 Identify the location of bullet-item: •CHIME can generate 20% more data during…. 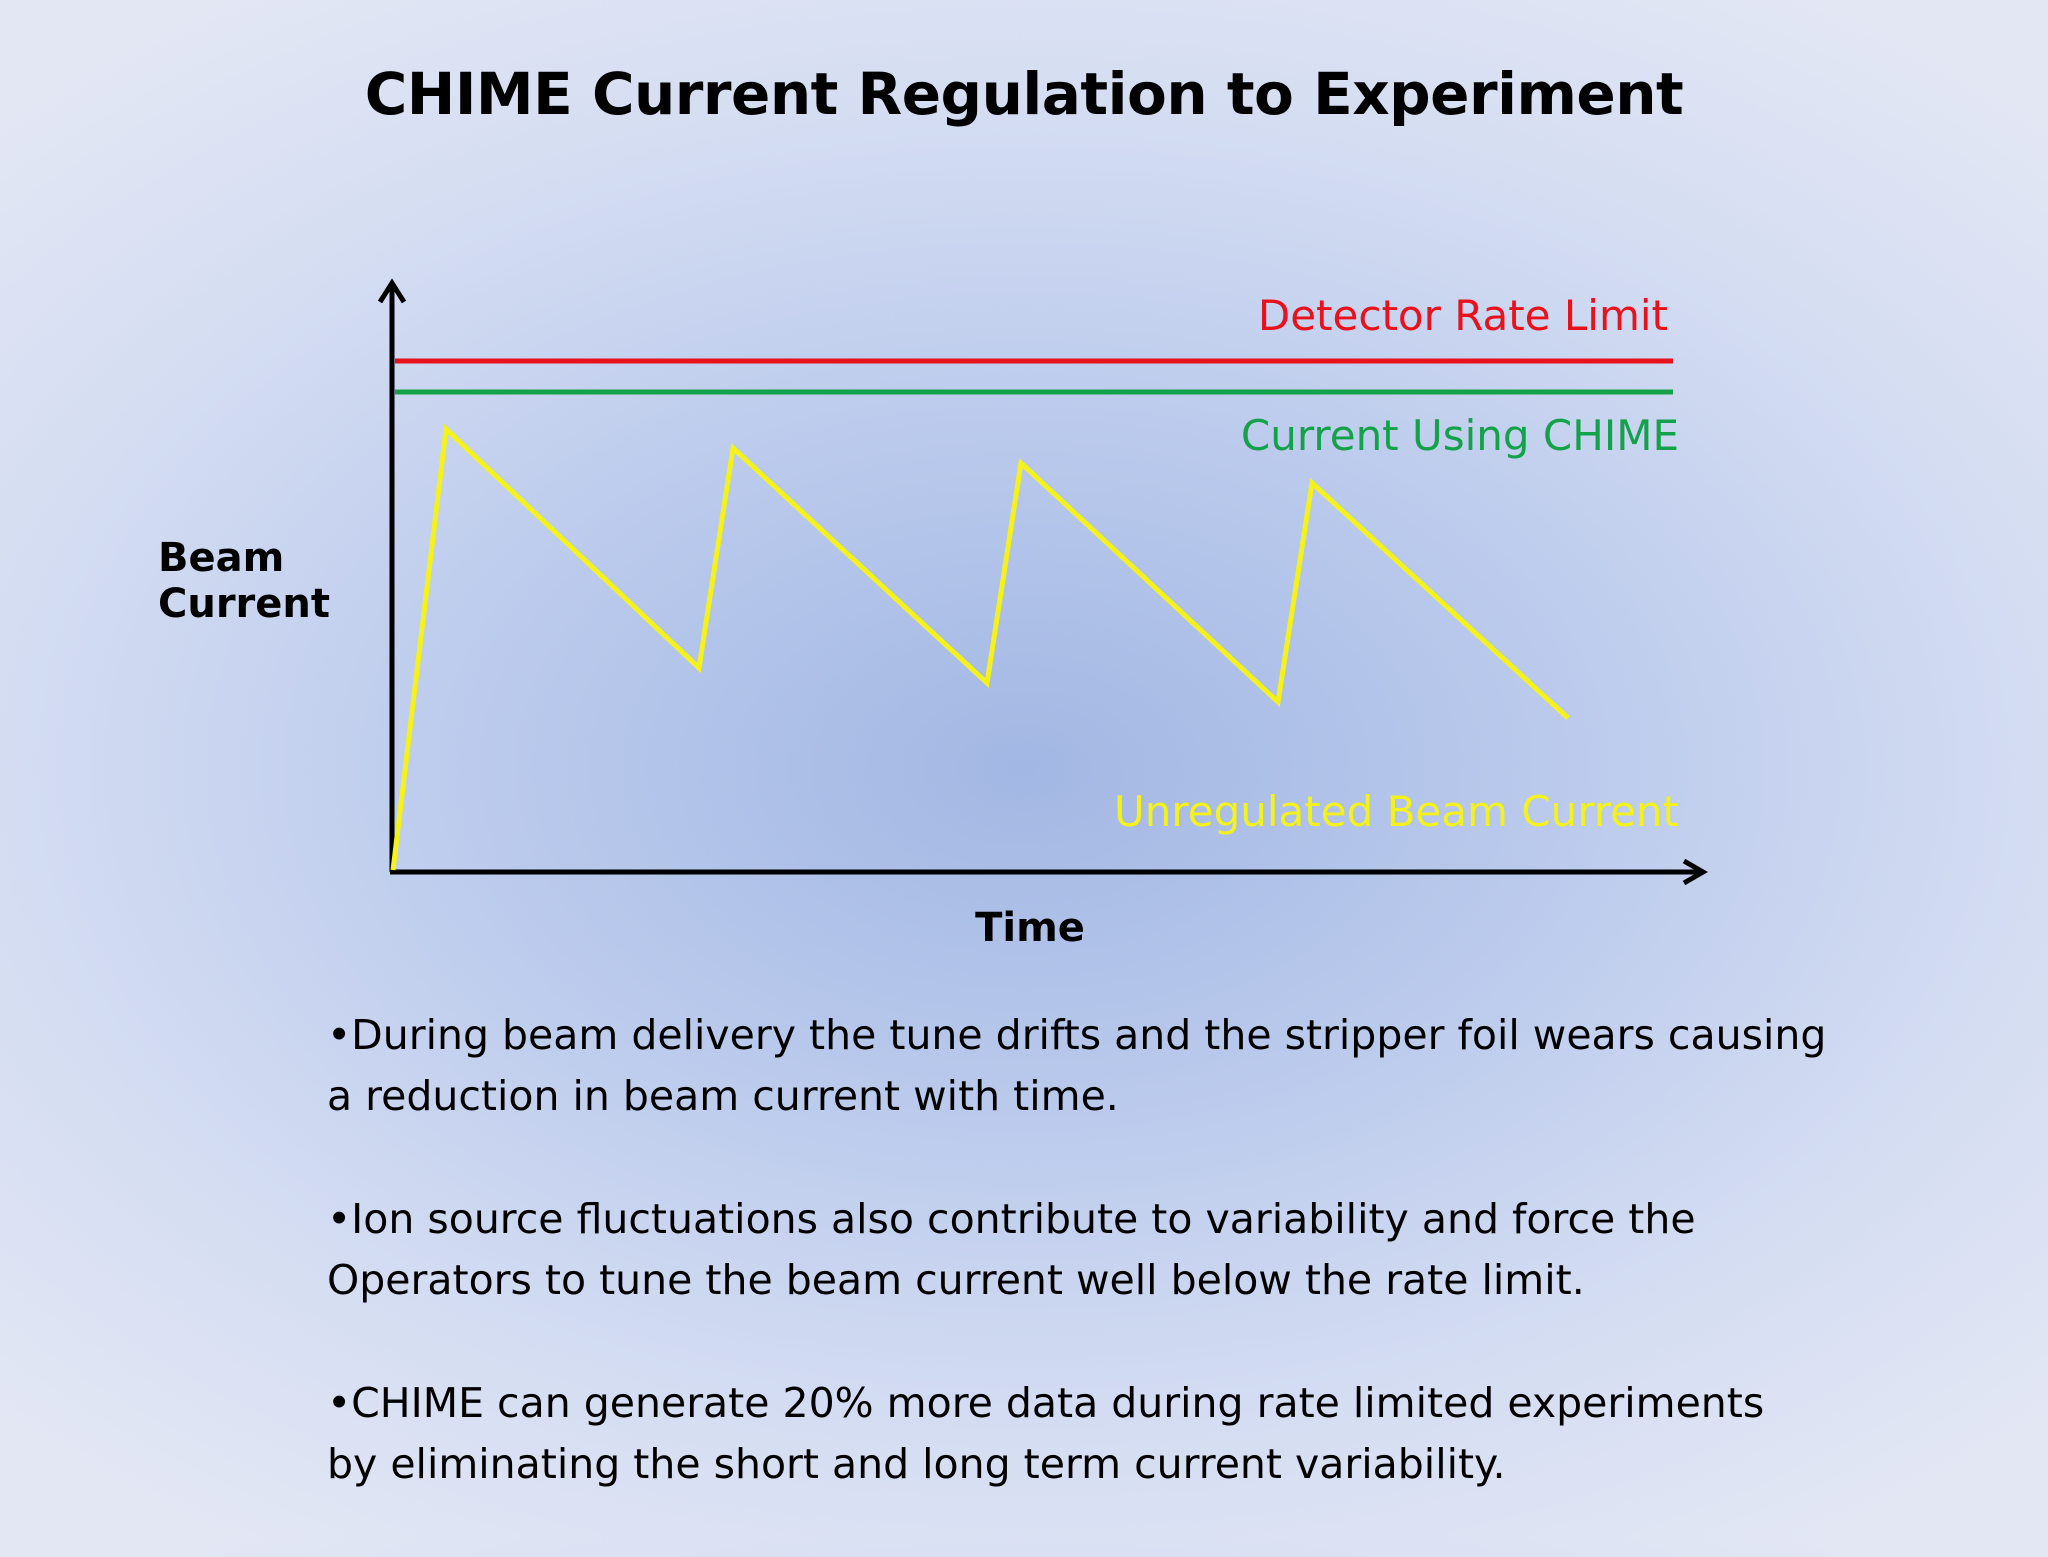
(1046, 1433).